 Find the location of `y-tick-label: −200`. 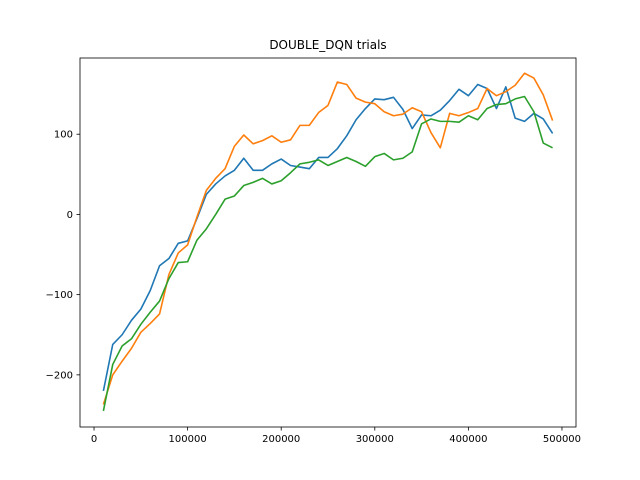

y-tick-label: −200 is located at coordinates (59, 375).